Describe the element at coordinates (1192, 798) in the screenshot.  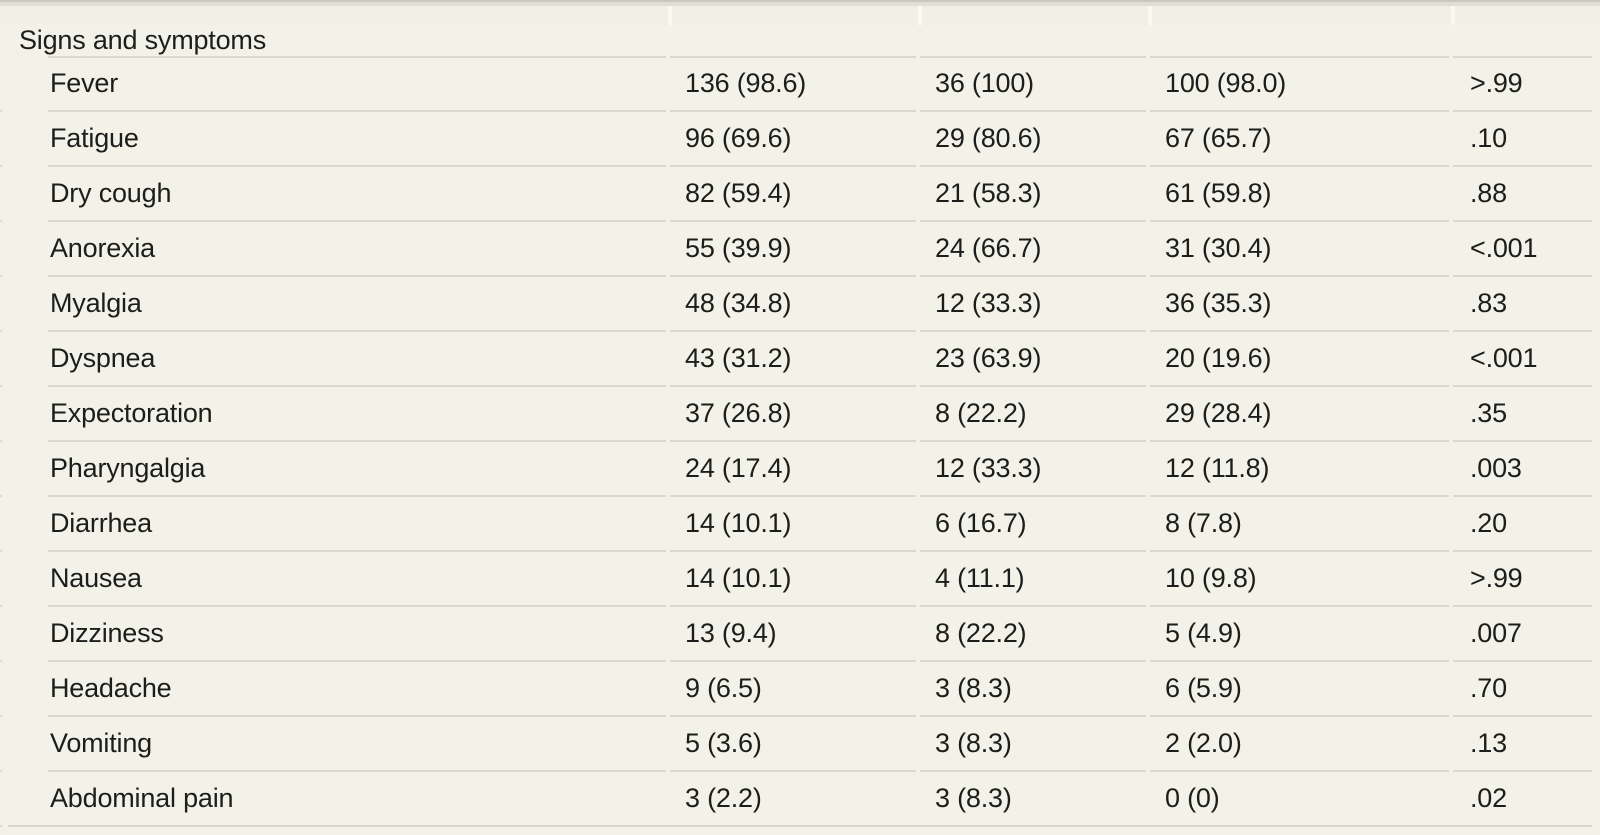
I see `group2-count-value: 0 (0)` at that location.